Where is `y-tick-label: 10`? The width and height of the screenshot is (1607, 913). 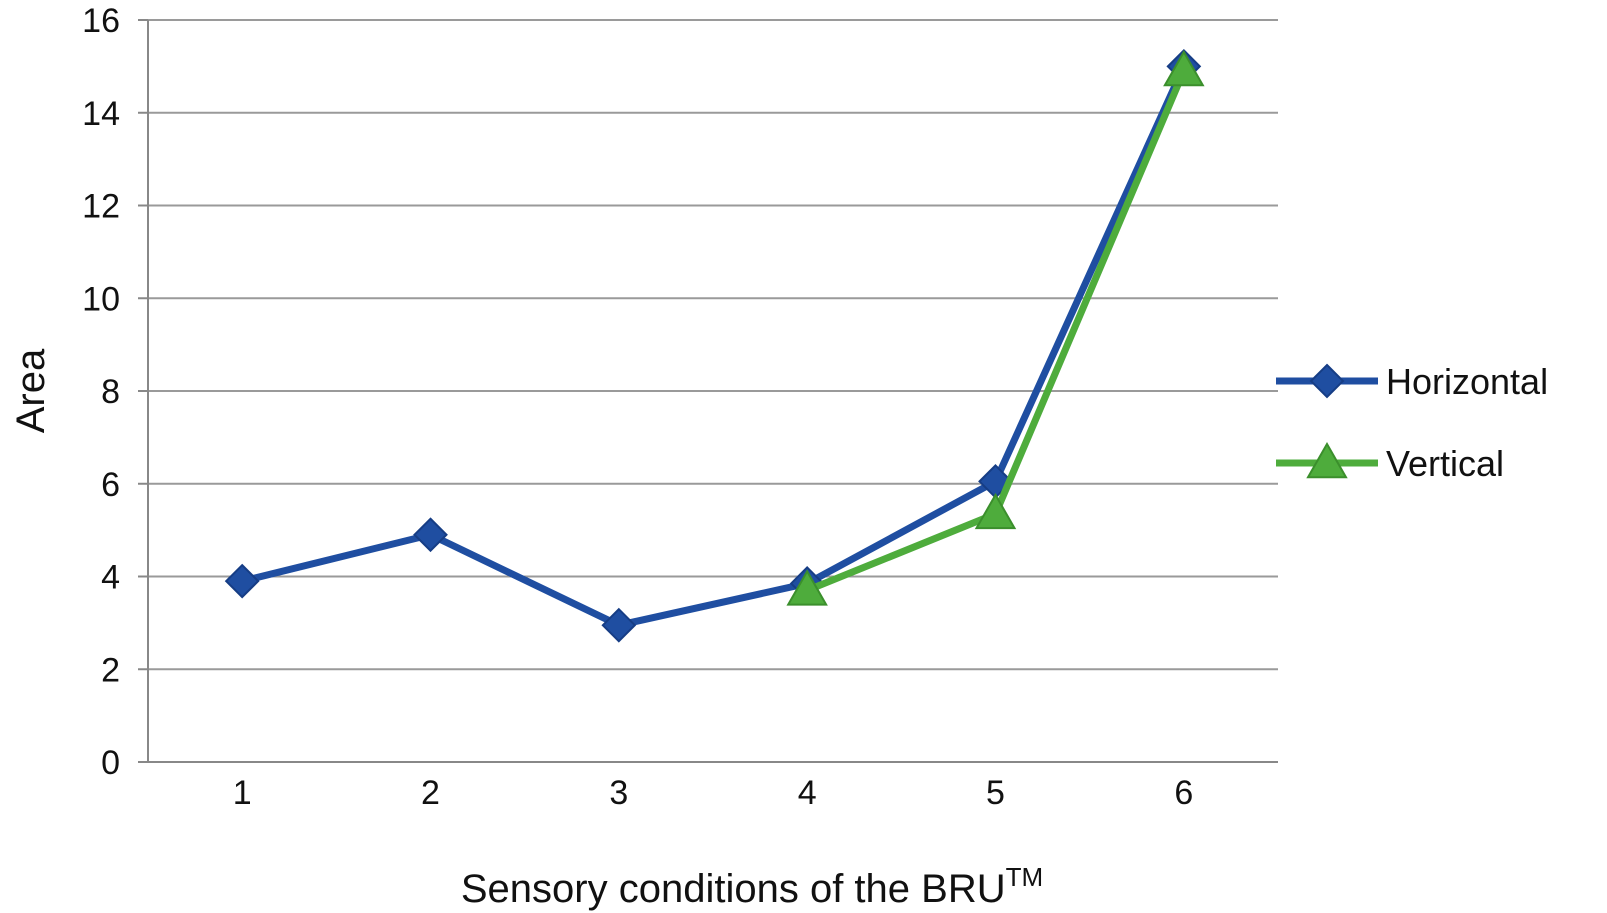 y-tick-label: 10 is located at coordinates (101, 299).